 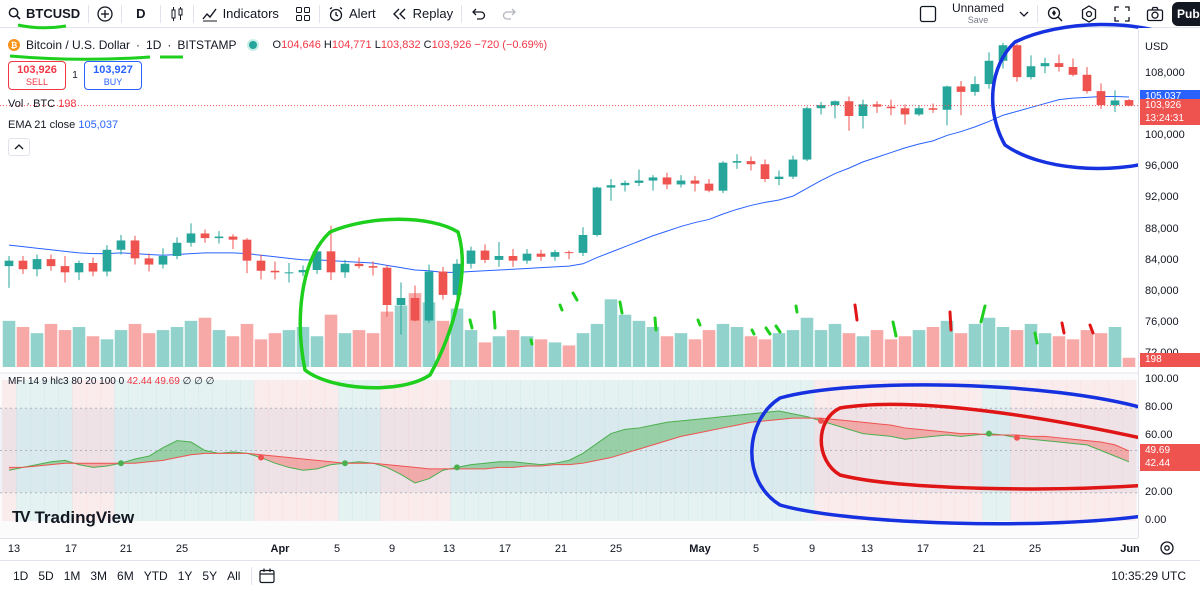 What do you see at coordinates (78, 45) in the screenshot?
I see `symbol-title: Bitcoin / U.S. Dollar` at bounding box center [78, 45].